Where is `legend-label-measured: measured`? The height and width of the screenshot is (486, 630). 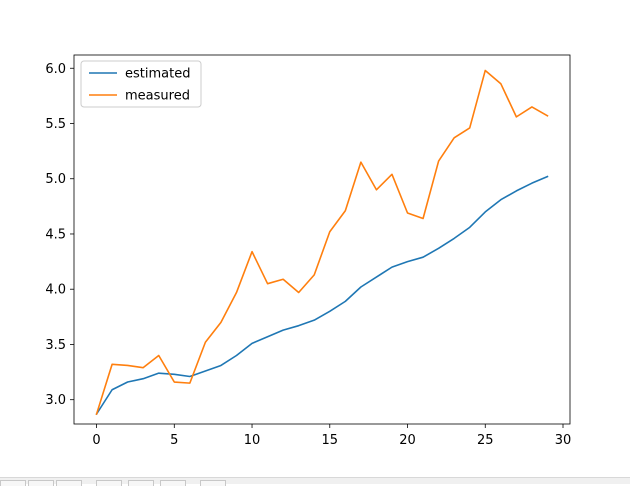
legend-label-measured: measured is located at coordinates (157, 96).